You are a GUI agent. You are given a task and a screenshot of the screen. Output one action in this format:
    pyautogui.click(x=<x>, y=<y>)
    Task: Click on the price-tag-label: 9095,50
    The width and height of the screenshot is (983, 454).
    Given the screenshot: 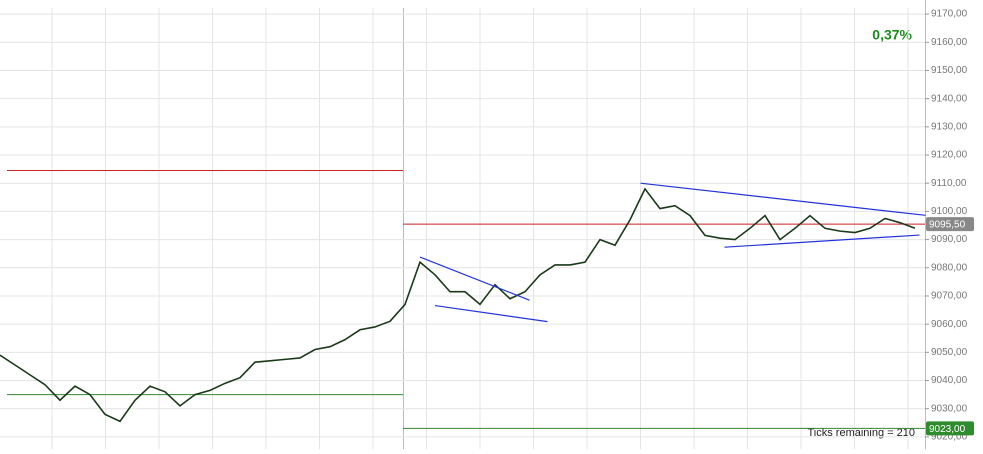 What is the action you would take?
    pyautogui.click(x=947, y=225)
    